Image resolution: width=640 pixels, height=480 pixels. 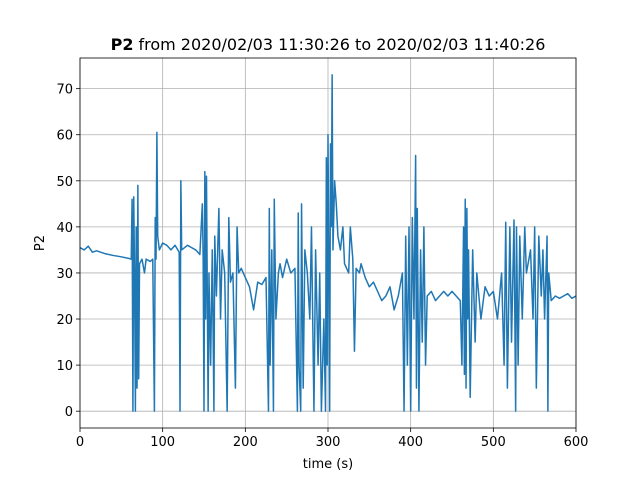 I want to click on x-tick-label: 100, so click(x=162, y=442).